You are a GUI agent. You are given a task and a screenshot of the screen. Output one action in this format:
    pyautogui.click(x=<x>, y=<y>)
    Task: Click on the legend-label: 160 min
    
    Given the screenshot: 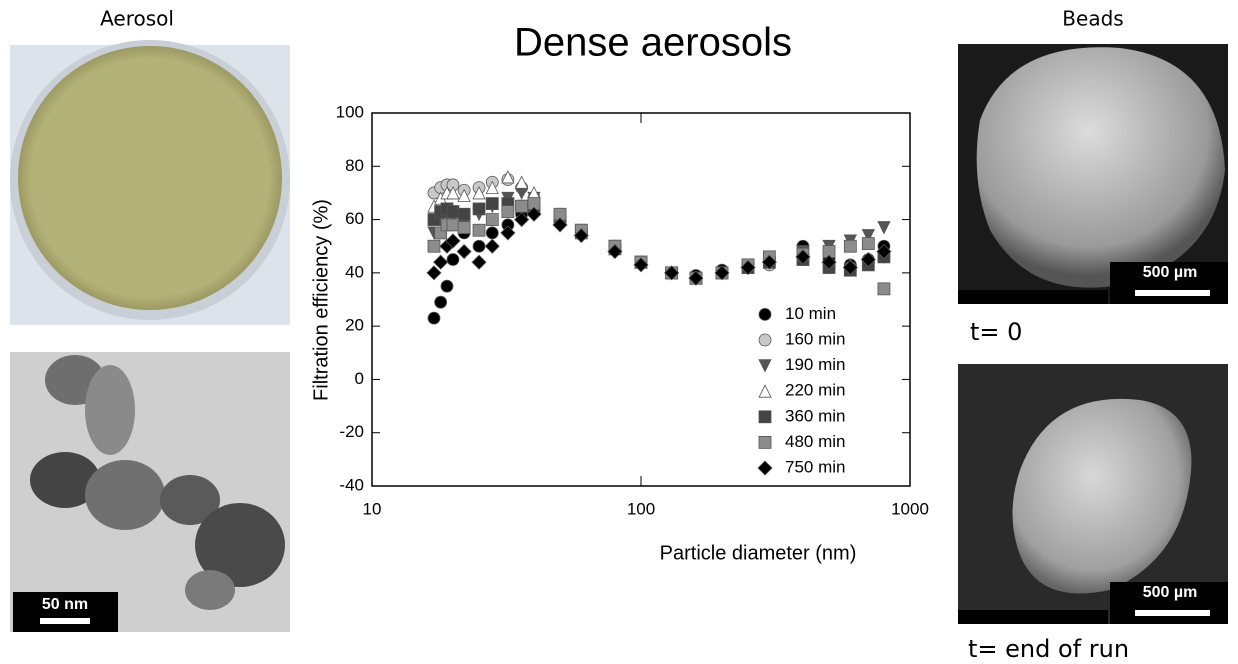 What is the action you would take?
    pyautogui.click(x=815, y=338)
    